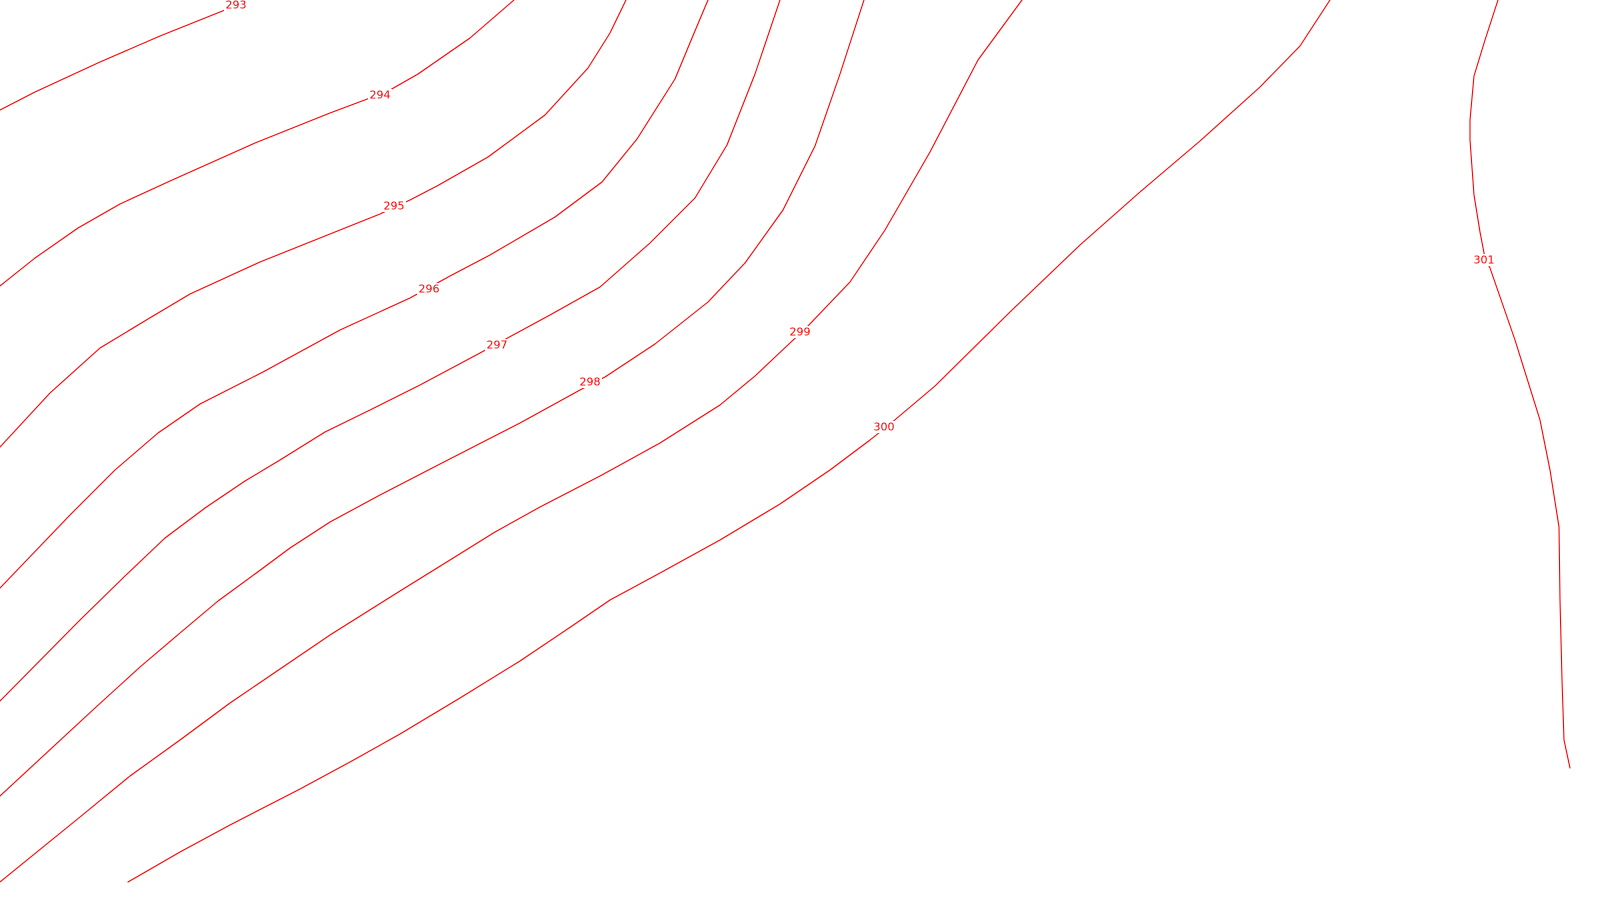  I want to click on contour-label-294: 294, so click(380, 95).